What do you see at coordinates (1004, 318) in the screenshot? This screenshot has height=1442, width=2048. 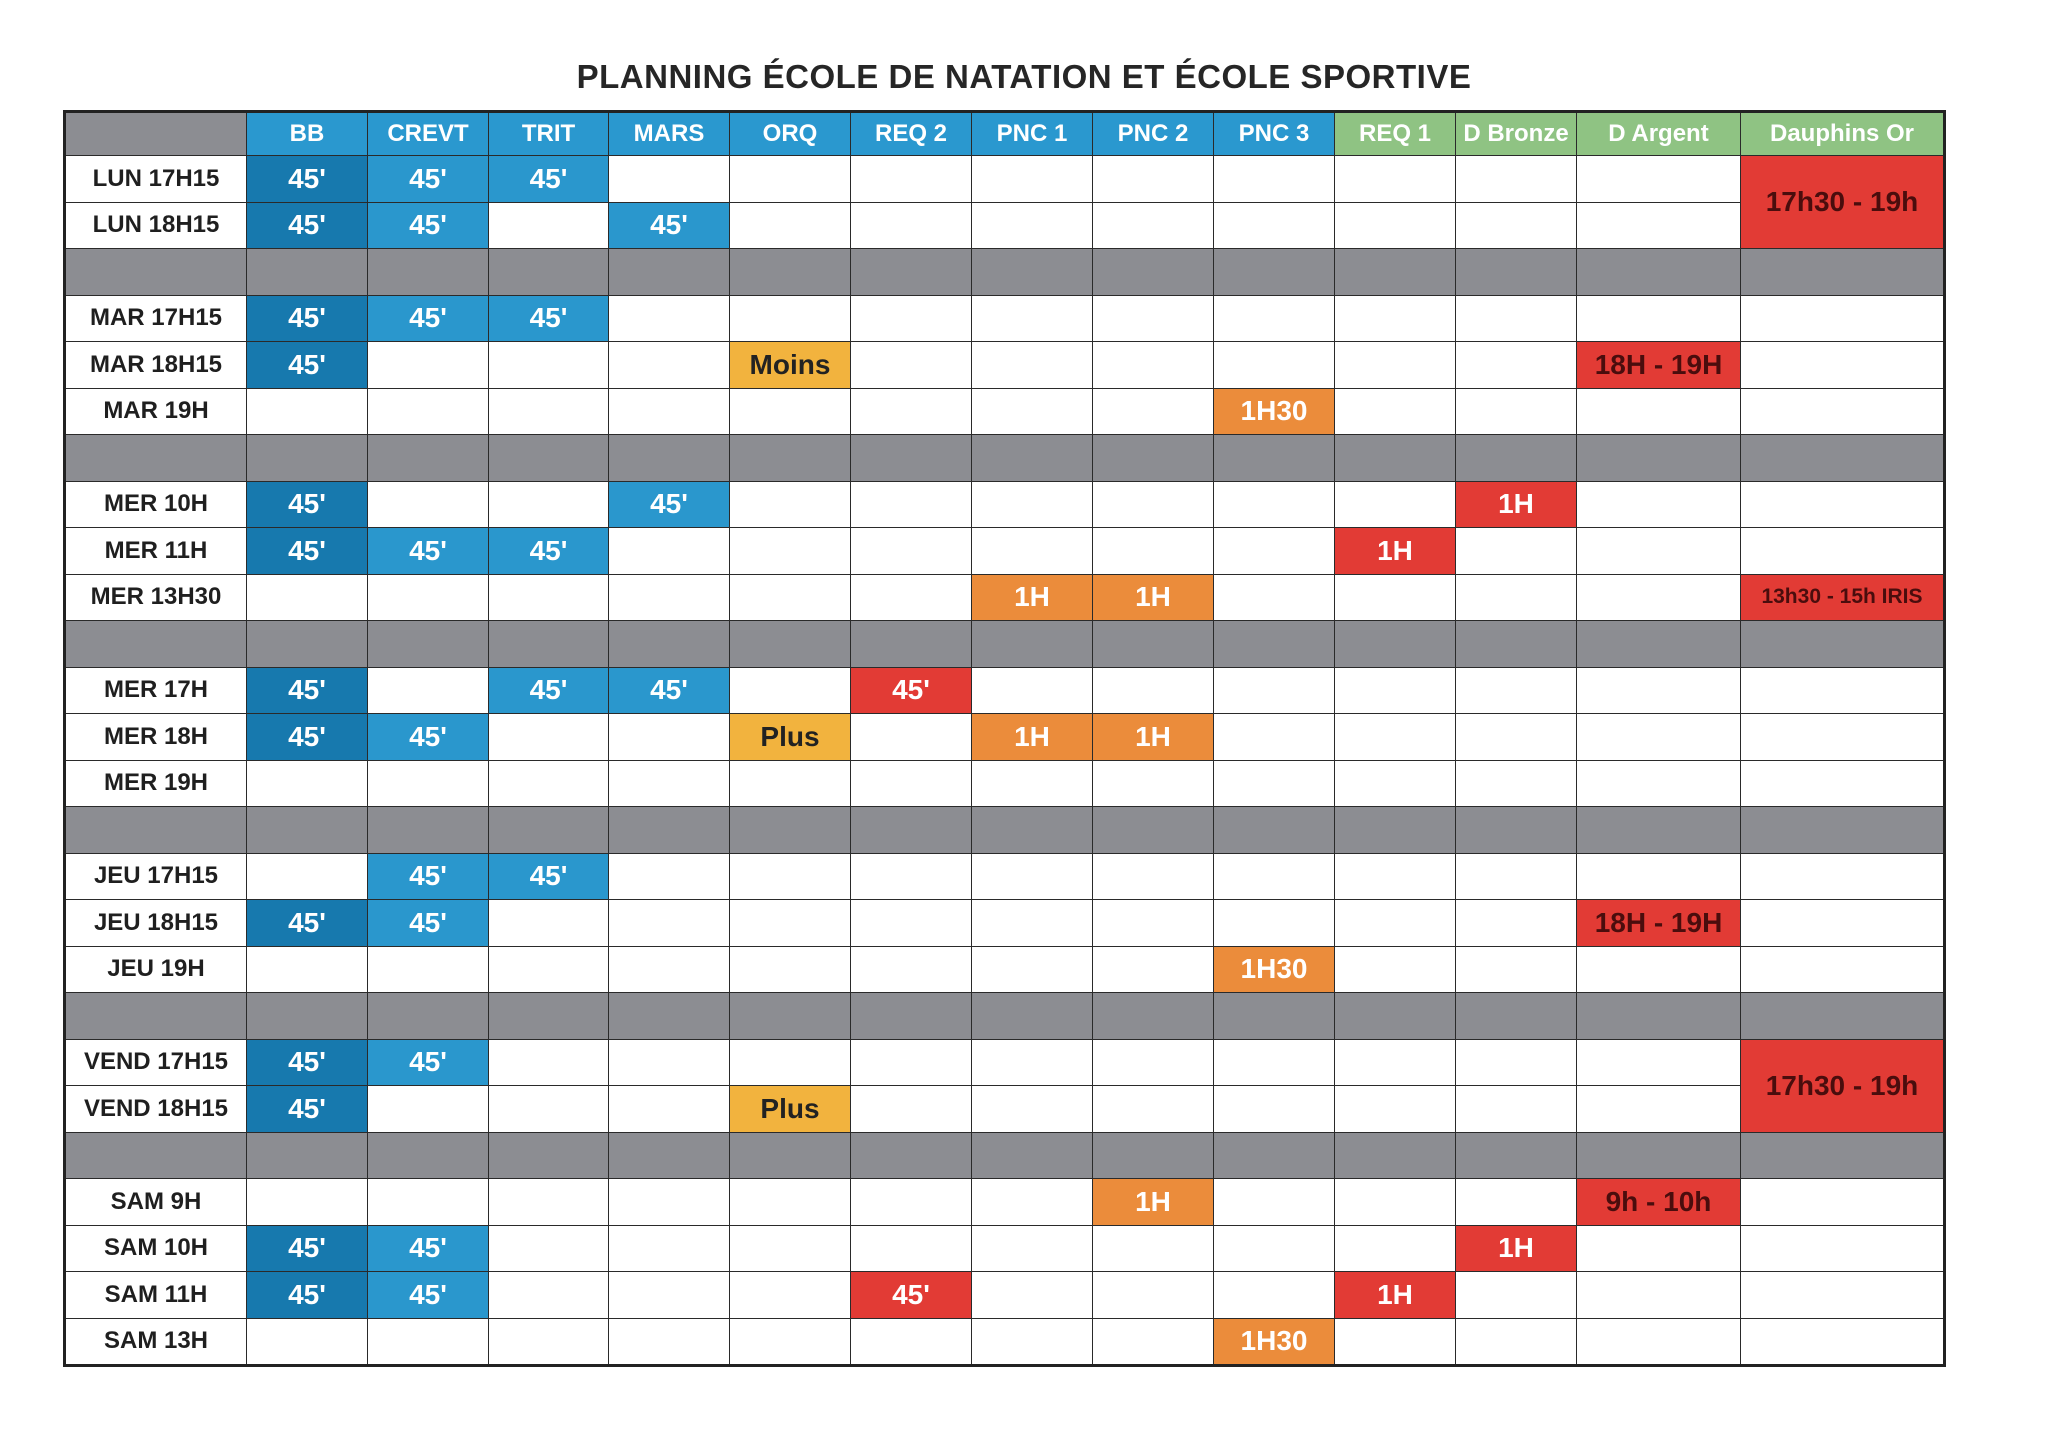 I see `schedule-row: MAR 17H15 45' 45' 45'` at bounding box center [1004, 318].